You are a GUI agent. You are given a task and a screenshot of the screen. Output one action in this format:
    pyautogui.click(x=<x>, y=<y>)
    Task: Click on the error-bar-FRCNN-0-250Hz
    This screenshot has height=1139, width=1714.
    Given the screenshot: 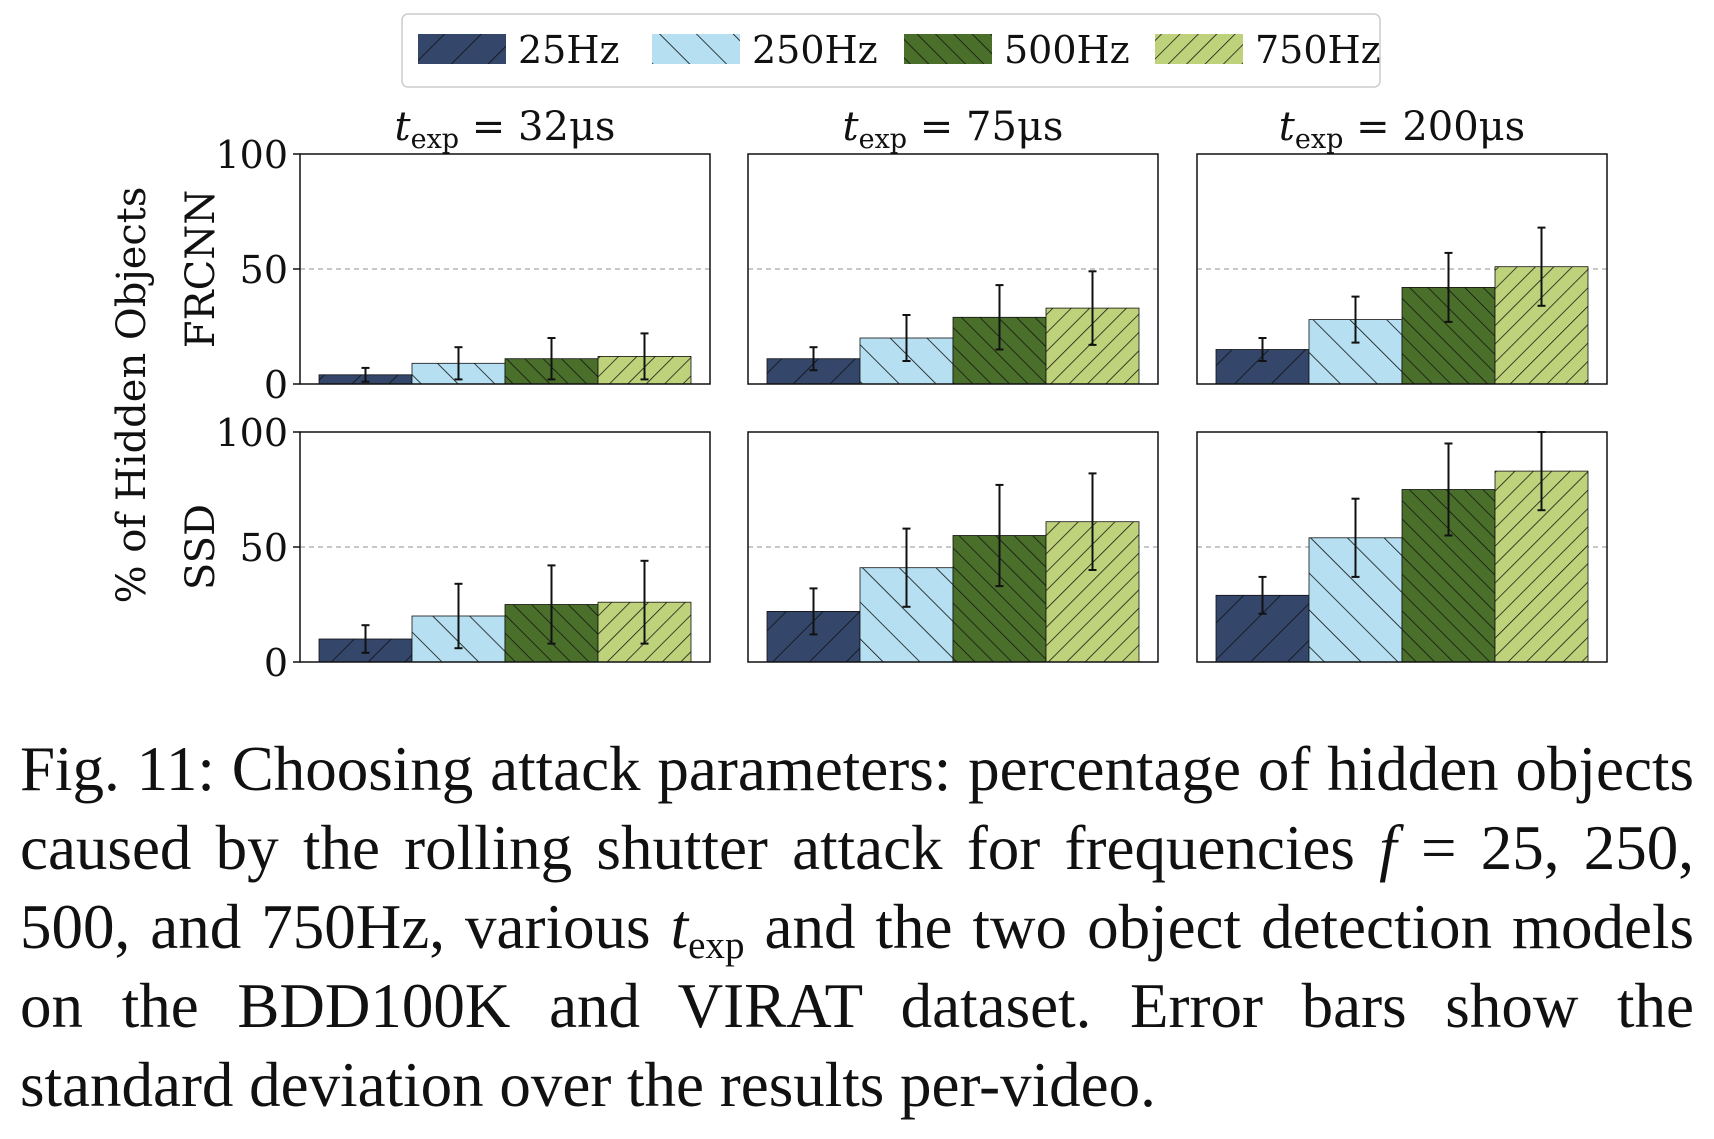 What is the action you would take?
    pyautogui.click(x=458, y=363)
    